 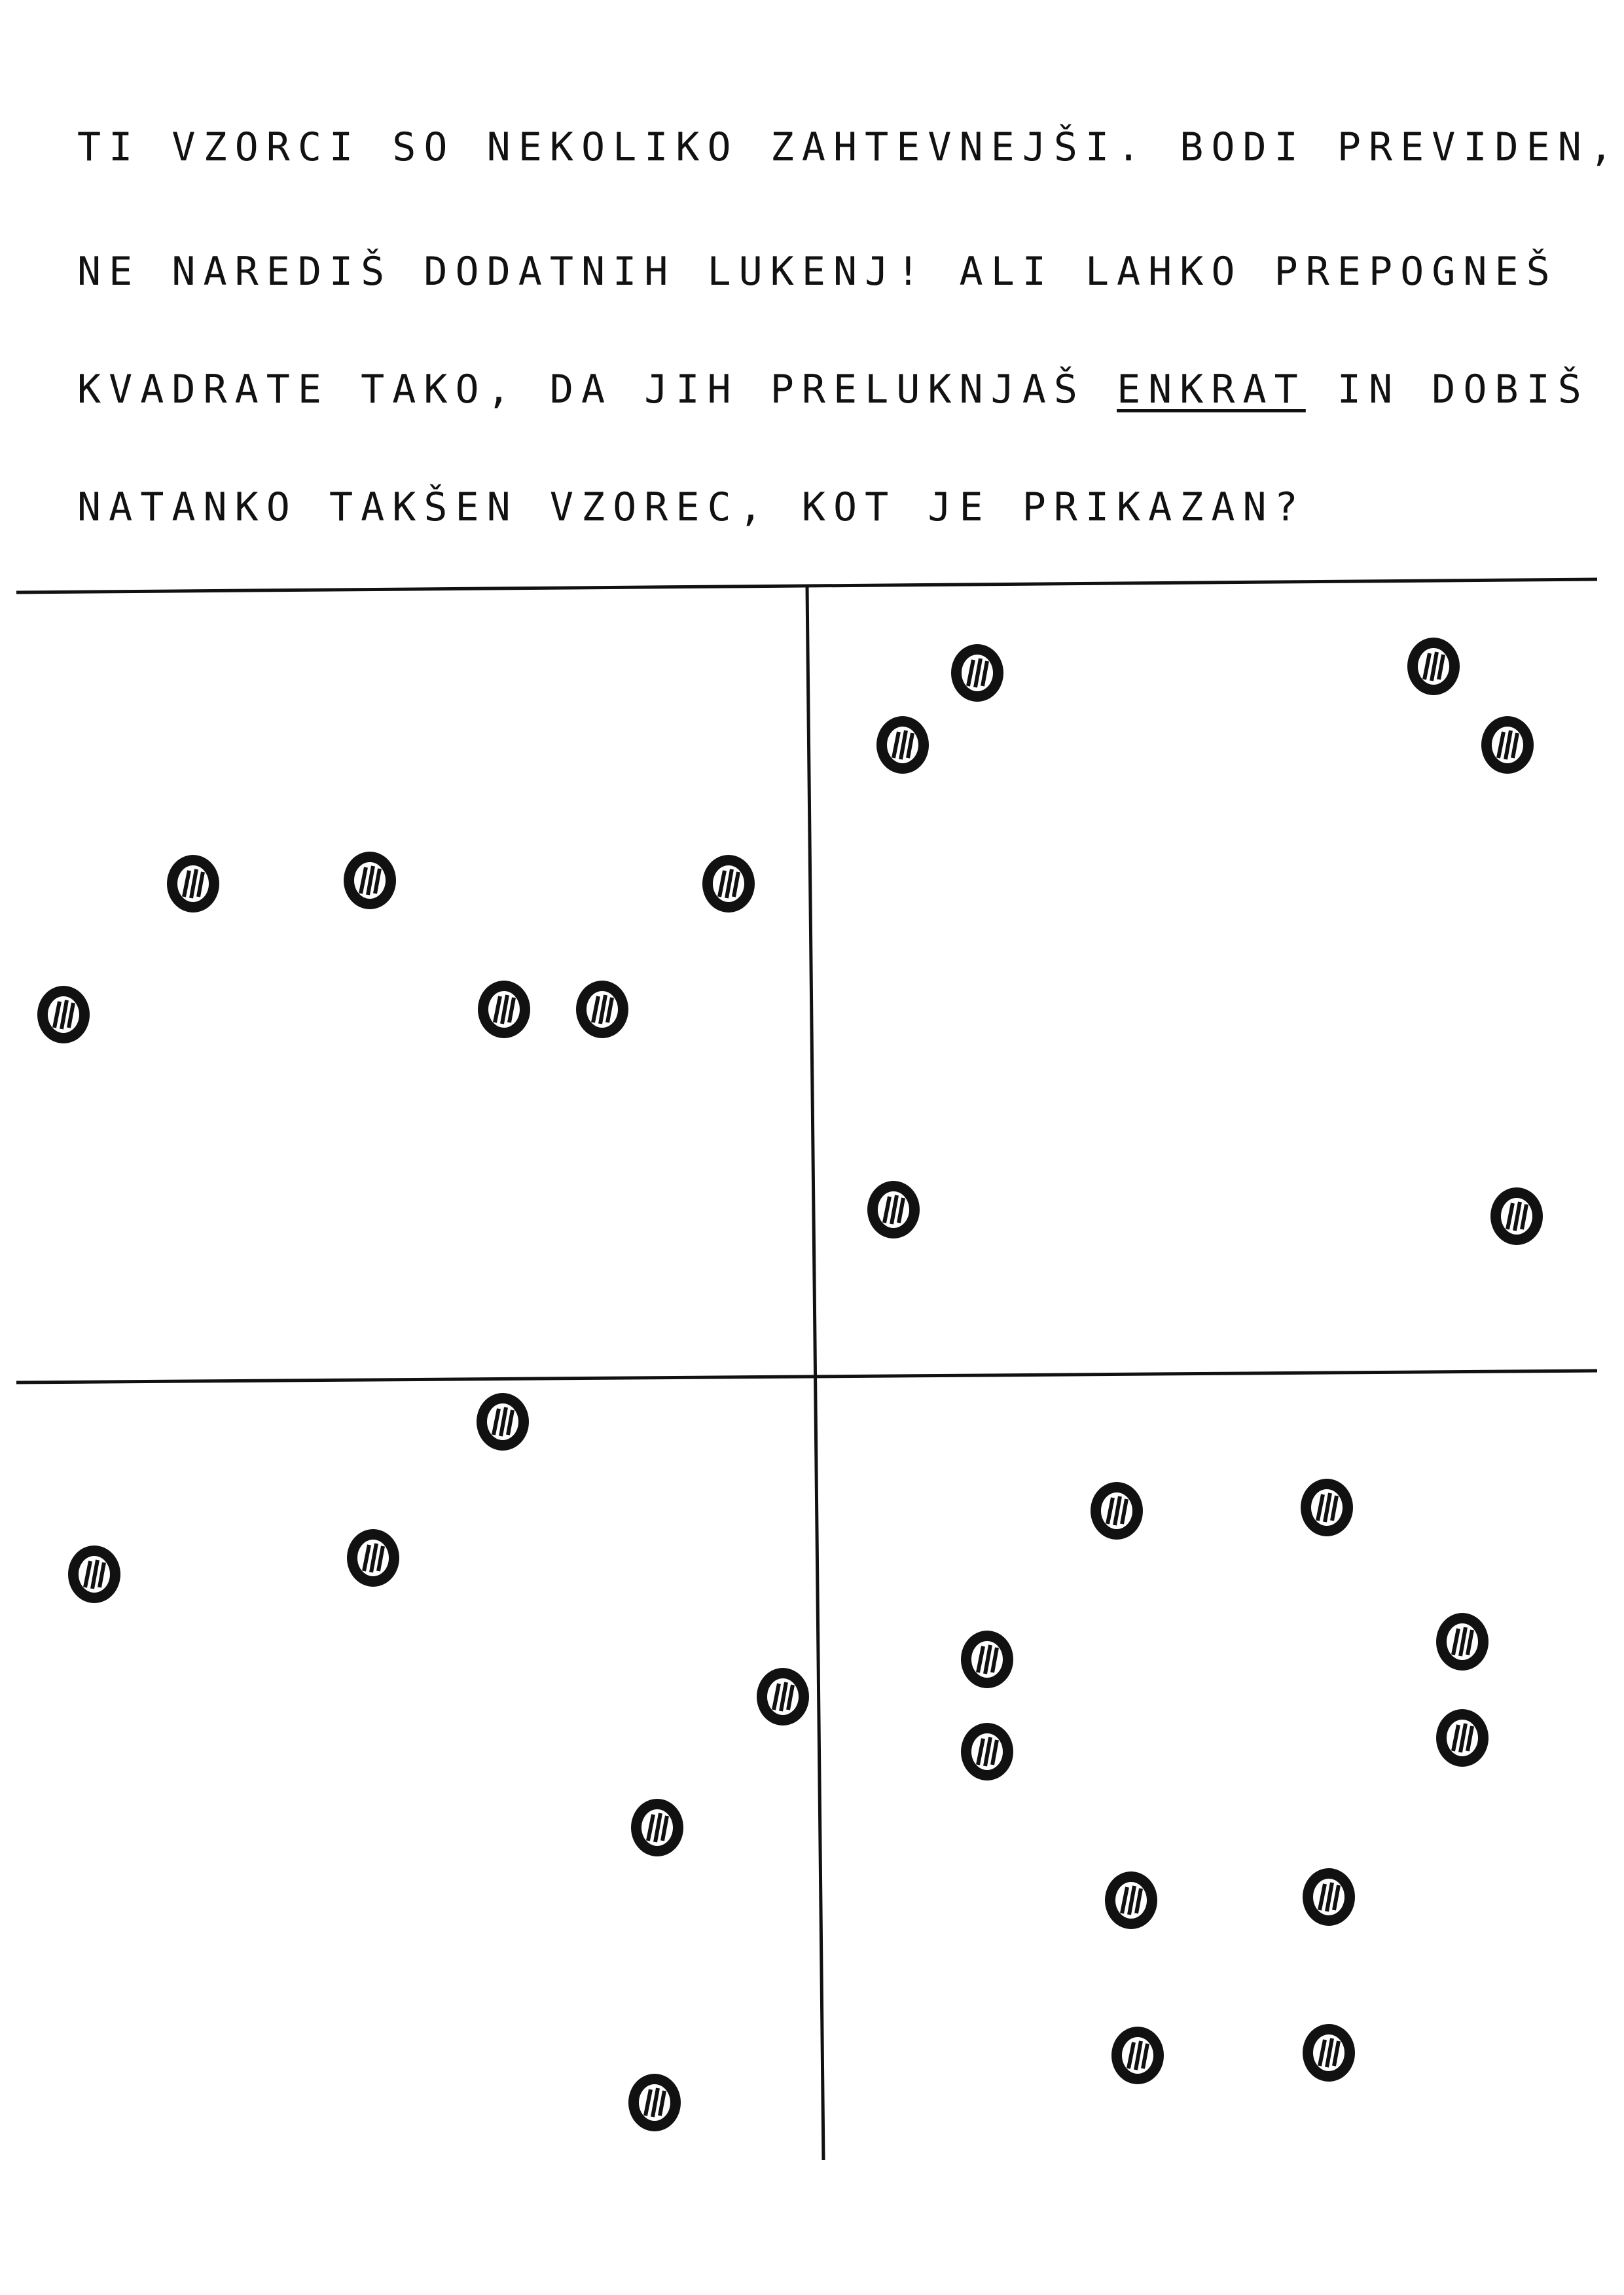 I want to click on panel-top-left, so click(x=396, y=948).